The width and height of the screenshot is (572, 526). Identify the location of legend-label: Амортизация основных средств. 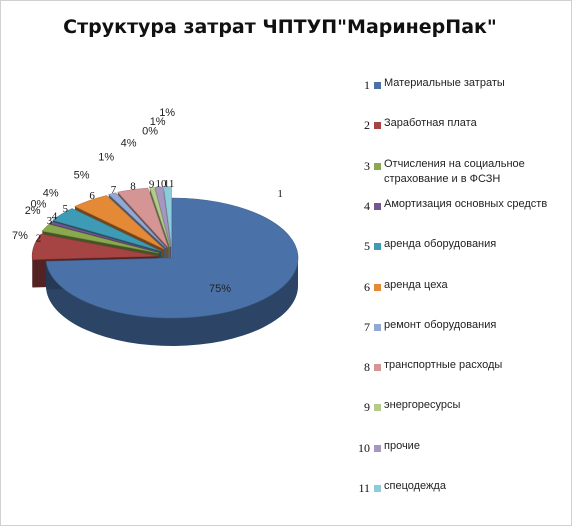
(466, 203).